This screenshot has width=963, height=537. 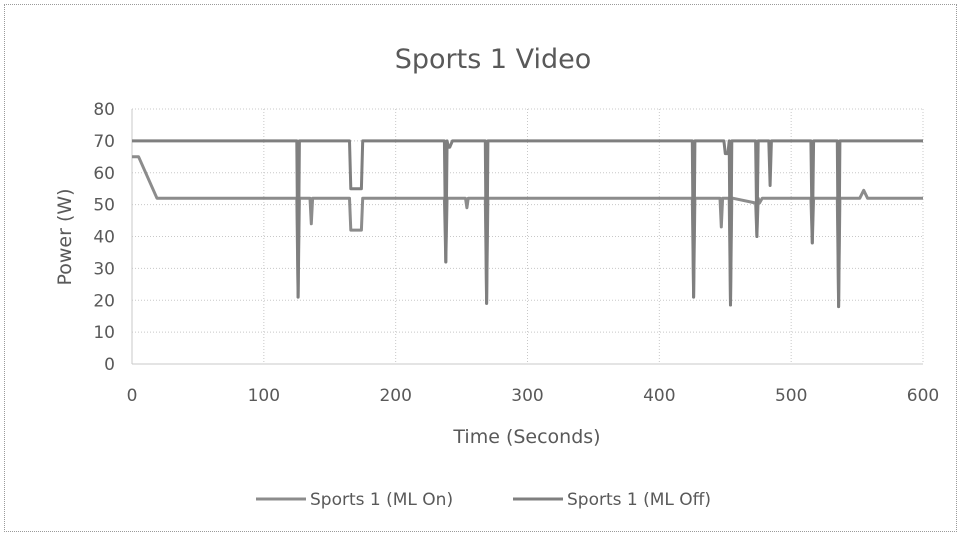 What do you see at coordinates (109, 365) in the screenshot?
I see `y-tick-label: 0` at bounding box center [109, 365].